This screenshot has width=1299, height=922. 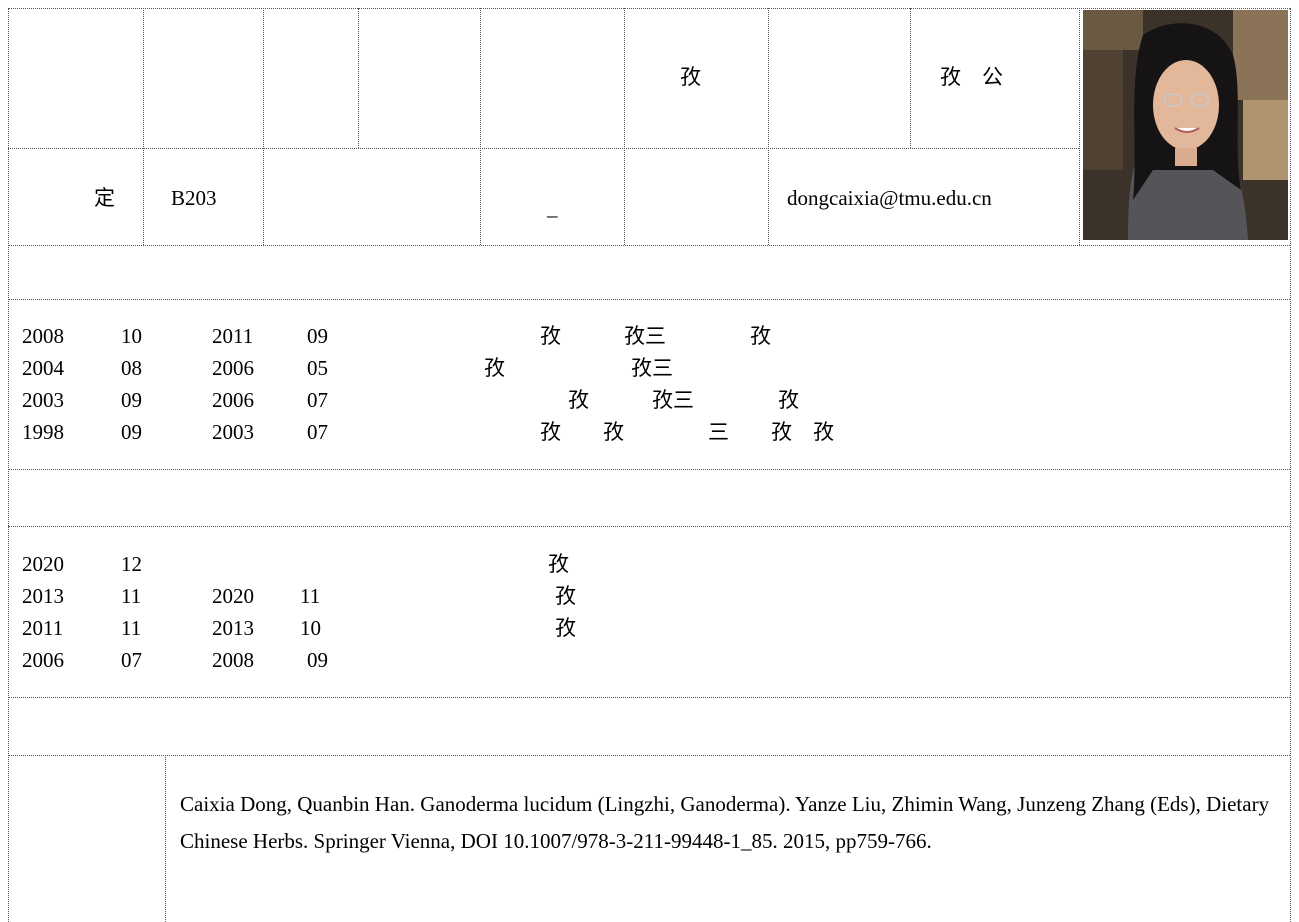 I want to click on info-label: 定, so click(x=104, y=198).